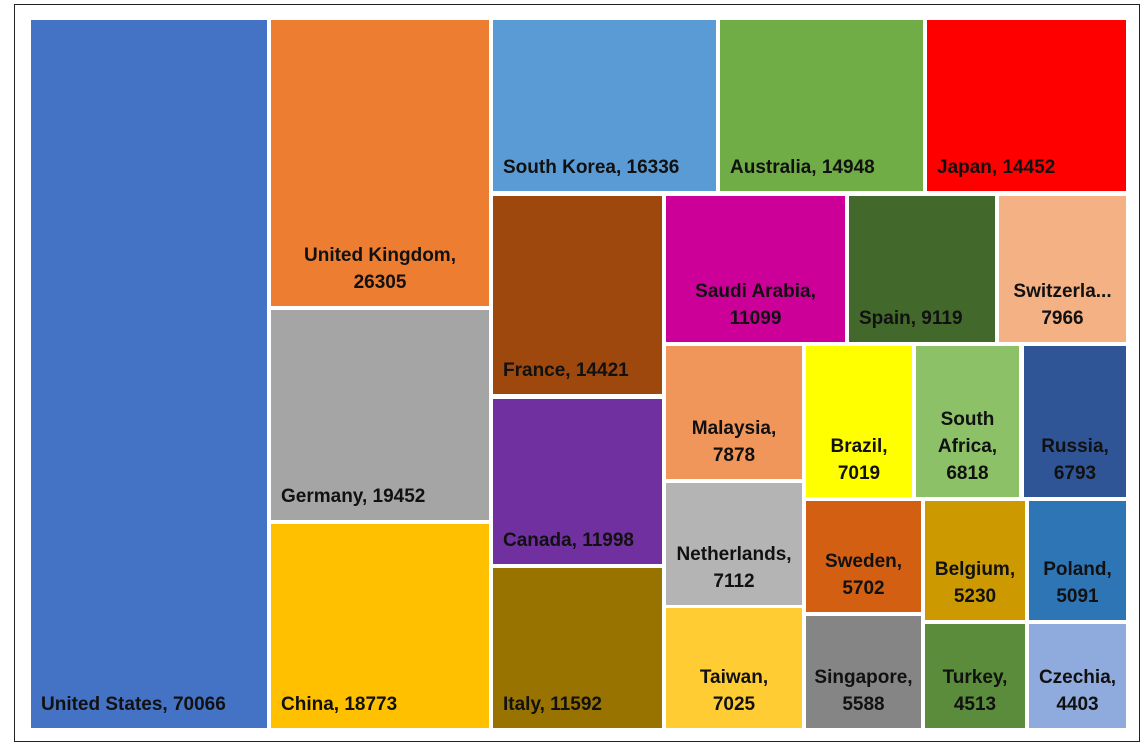 This screenshot has height=750, width=1148. I want to click on treemap-tile-brazil: Brazil, 7019, so click(859, 421).